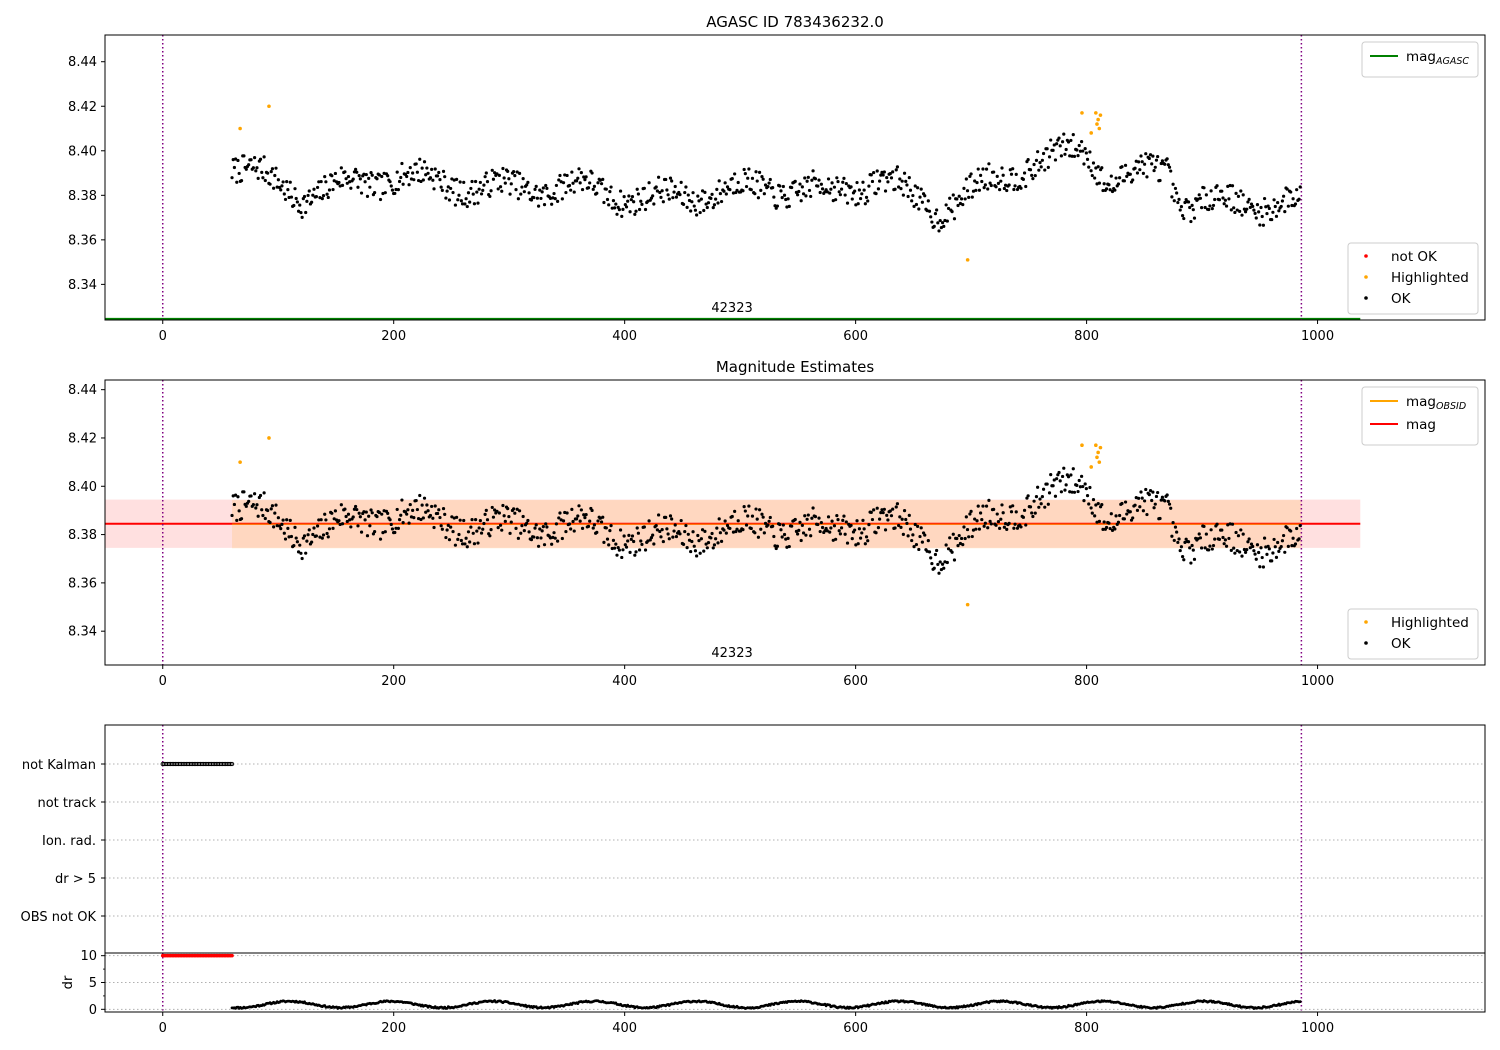  I want to click on y-tick-label: 8.38, so click(82, 196).